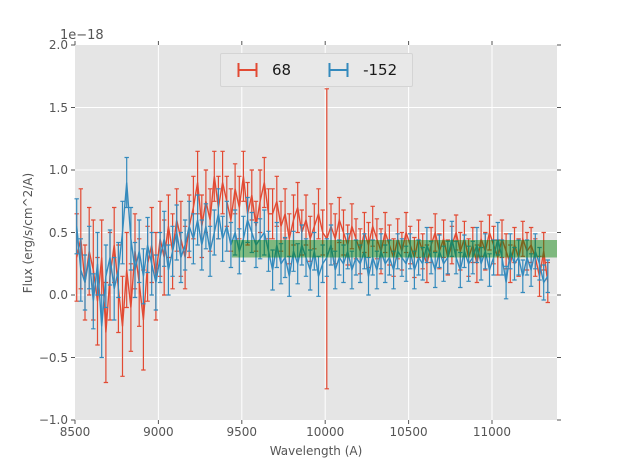  Describe the element at coordinates (316, 451) in the screenshot. I see `x-axis-label: Wavelength (A)` at that location.